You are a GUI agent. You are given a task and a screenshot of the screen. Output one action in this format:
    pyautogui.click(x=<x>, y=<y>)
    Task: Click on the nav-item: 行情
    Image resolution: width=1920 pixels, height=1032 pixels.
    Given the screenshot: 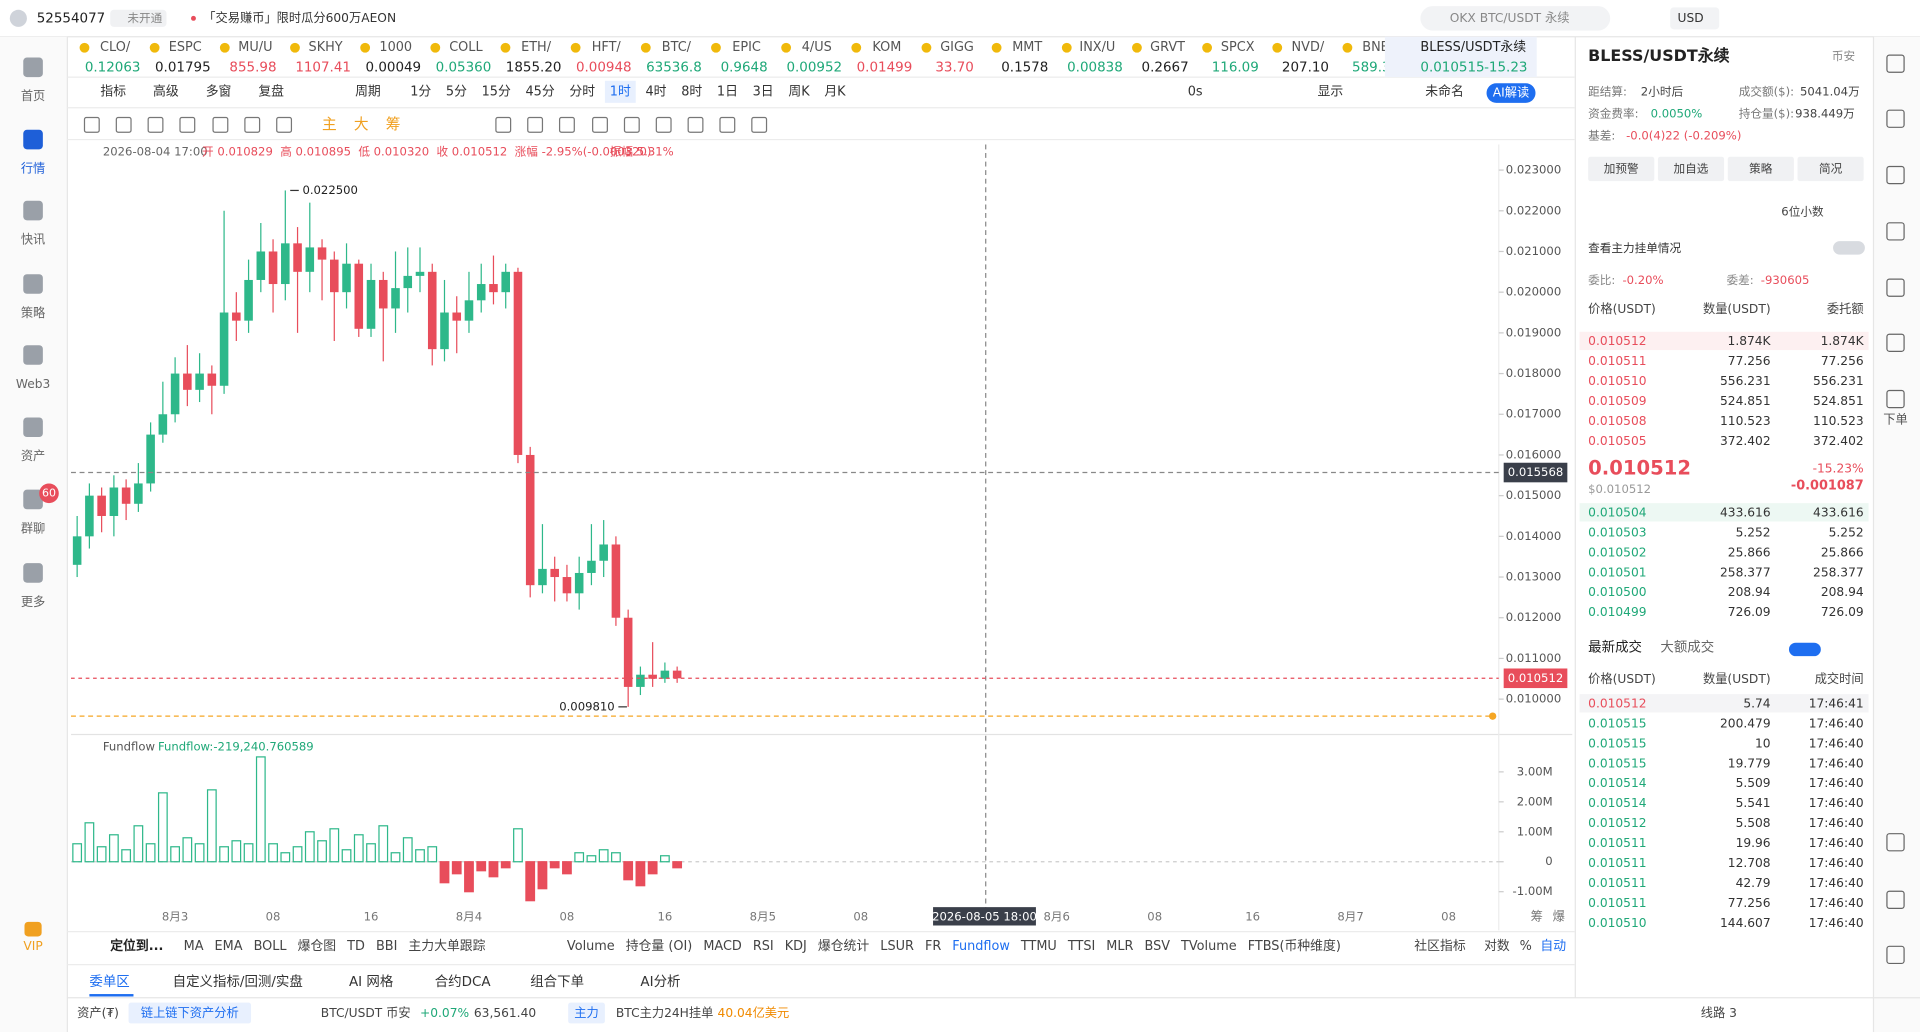 What is the action you would take?
    pyautogui.click(x=33, y=168)
    